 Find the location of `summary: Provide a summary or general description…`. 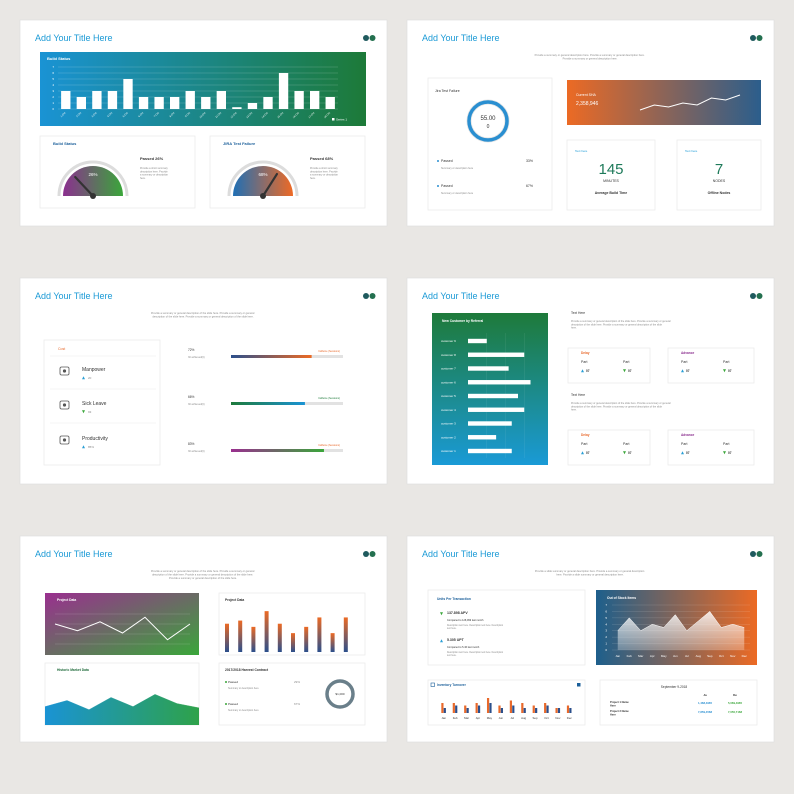

summary: Provide a summary or general description… is located at coordinates (203, 574).